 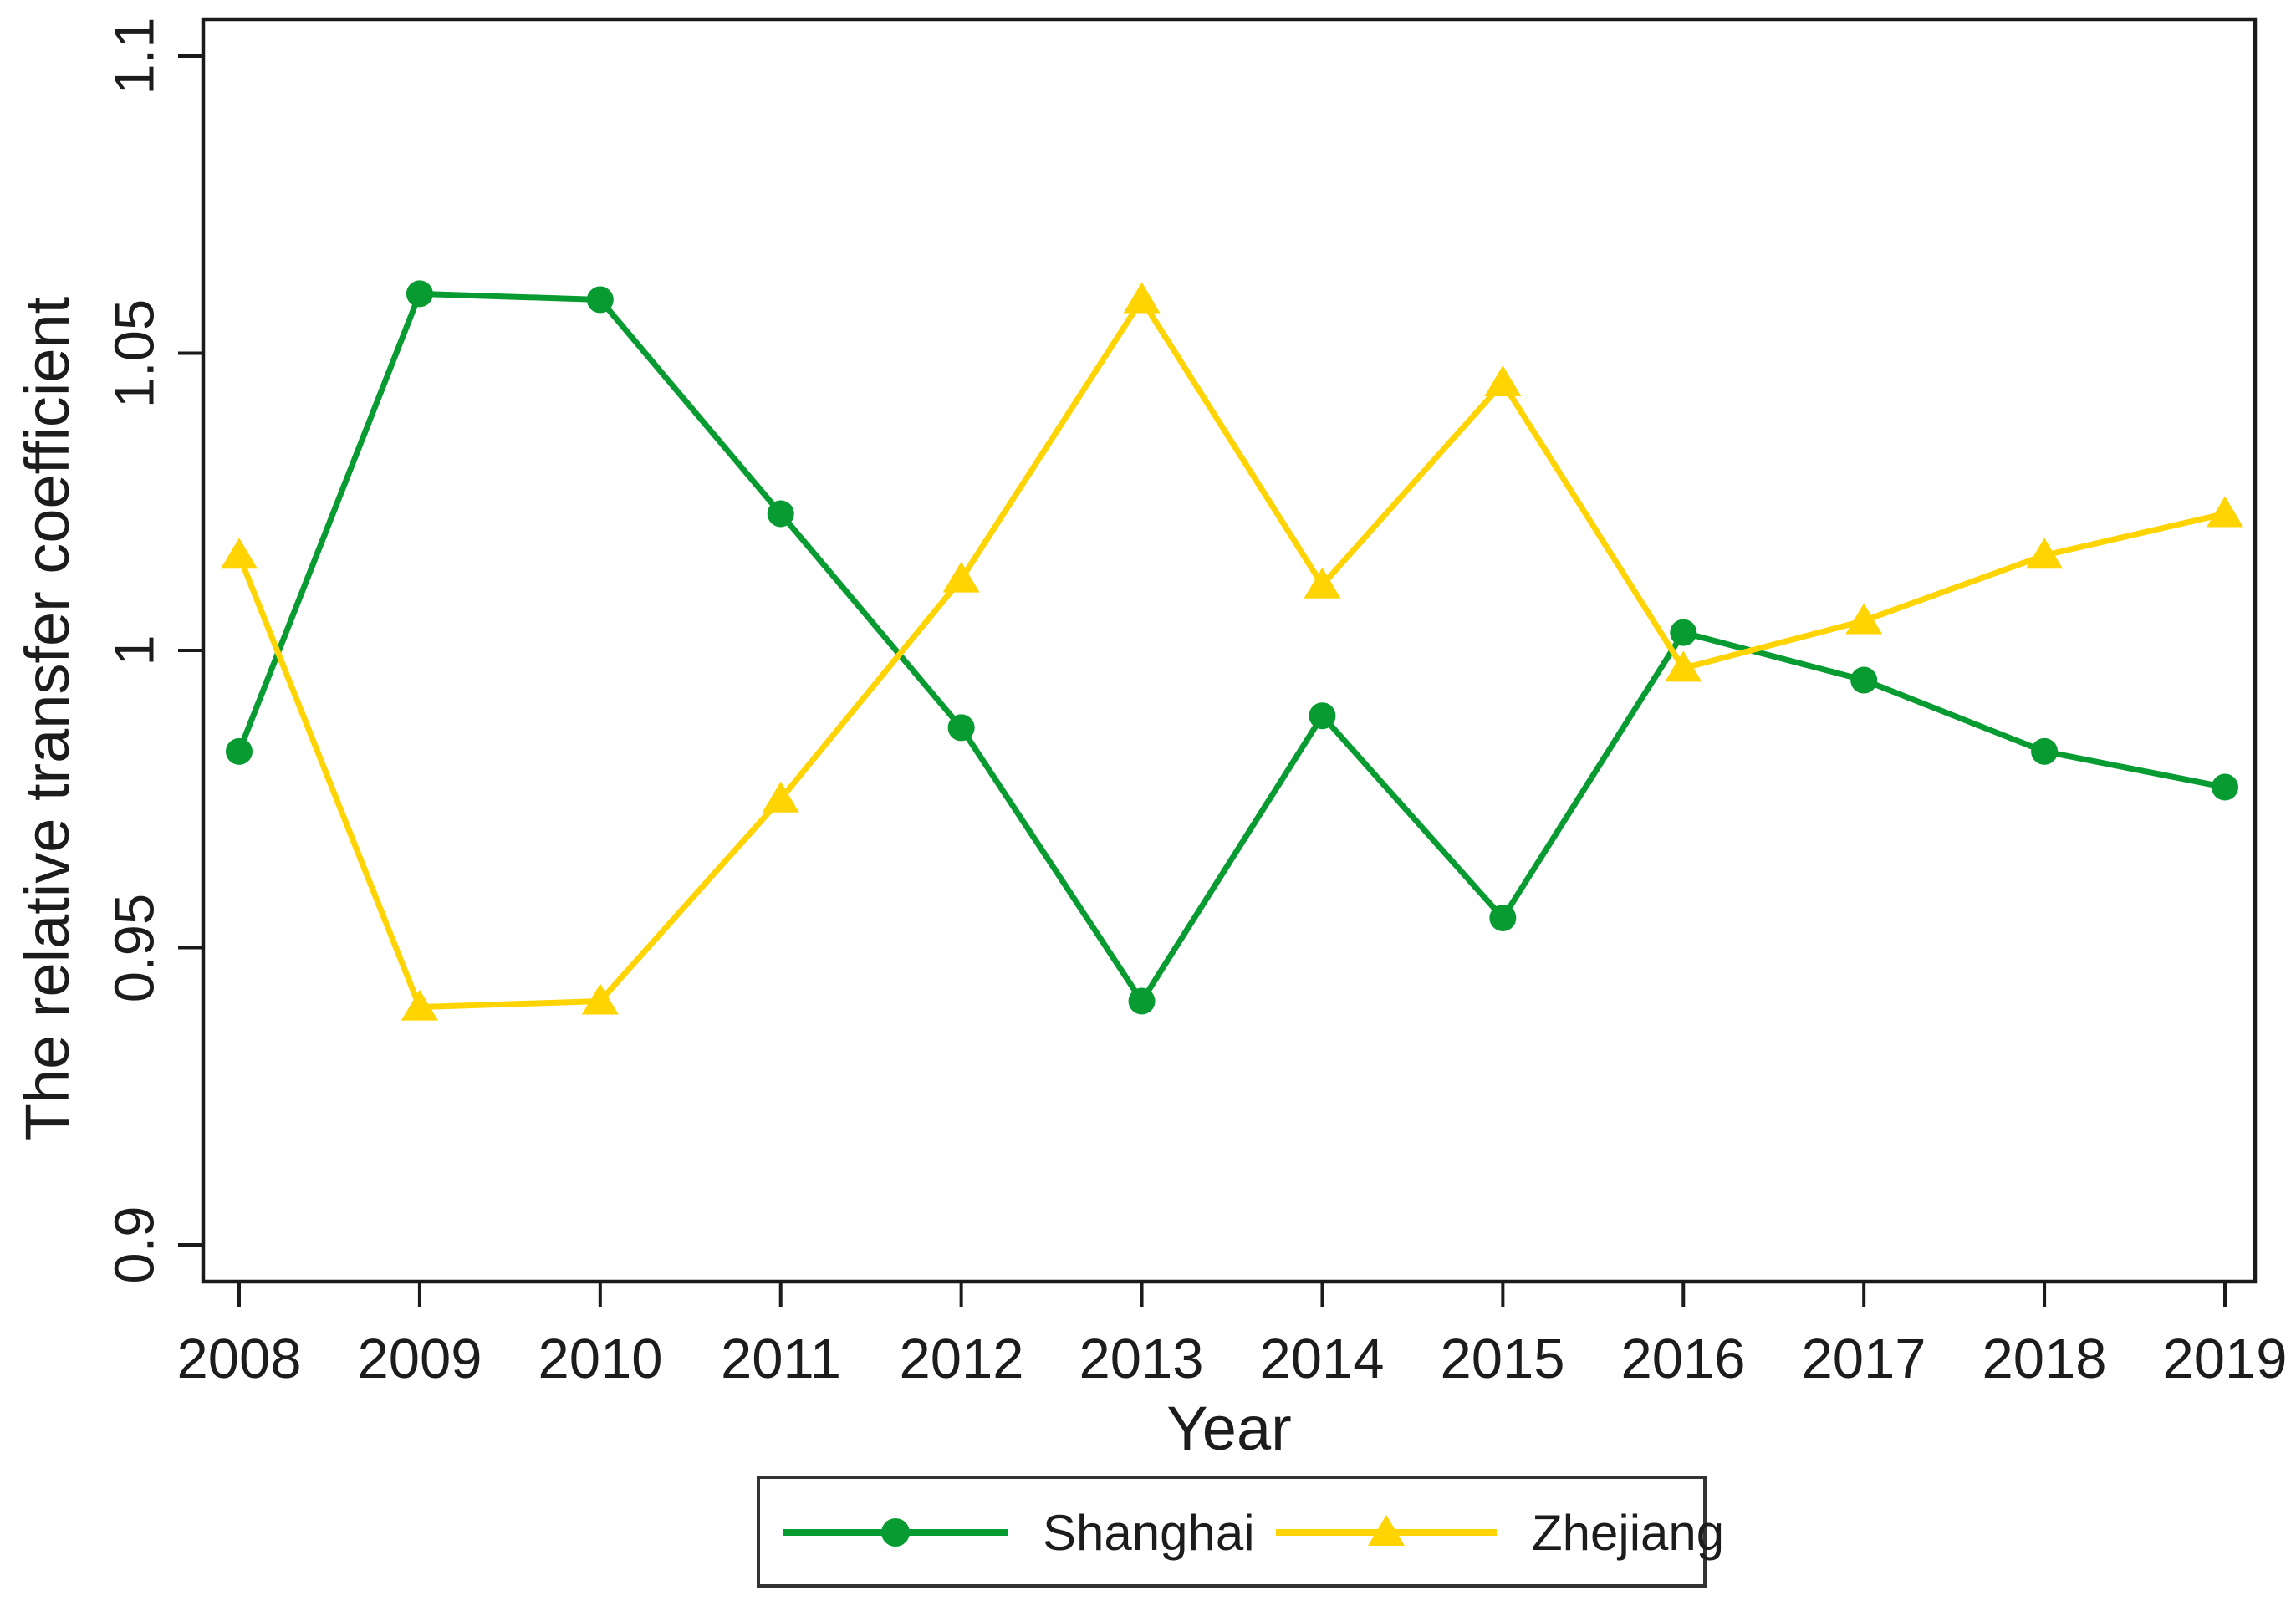 I want to click on y-tick-label: 0.95, so click(x=134, y=948).